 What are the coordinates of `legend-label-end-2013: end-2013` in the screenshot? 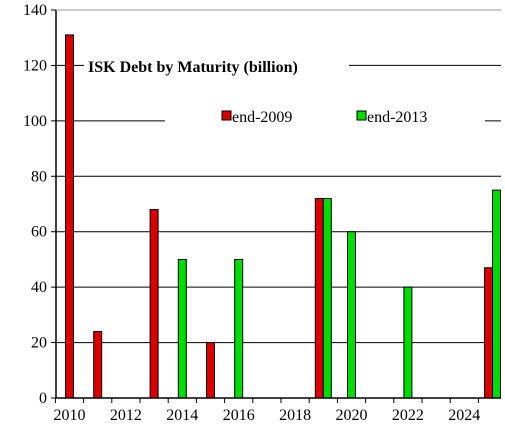 It's located at (397, 117).